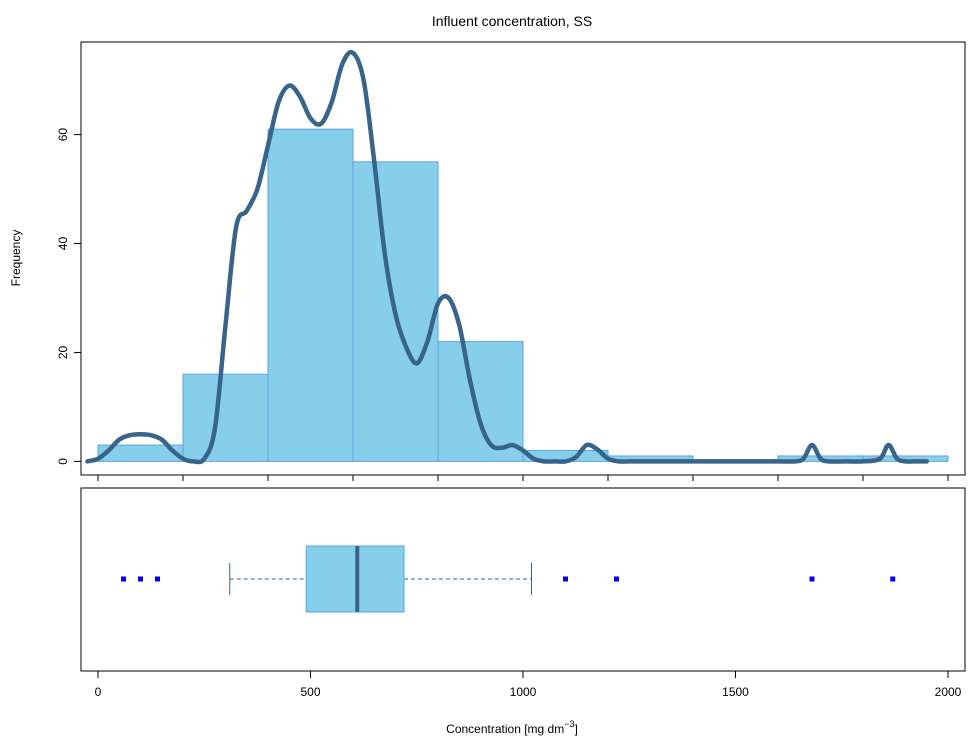  What do you see at coordinates (63, 135) in the screenshot?
I see `y-tick-label: 60` at bounding box center [63, 135].